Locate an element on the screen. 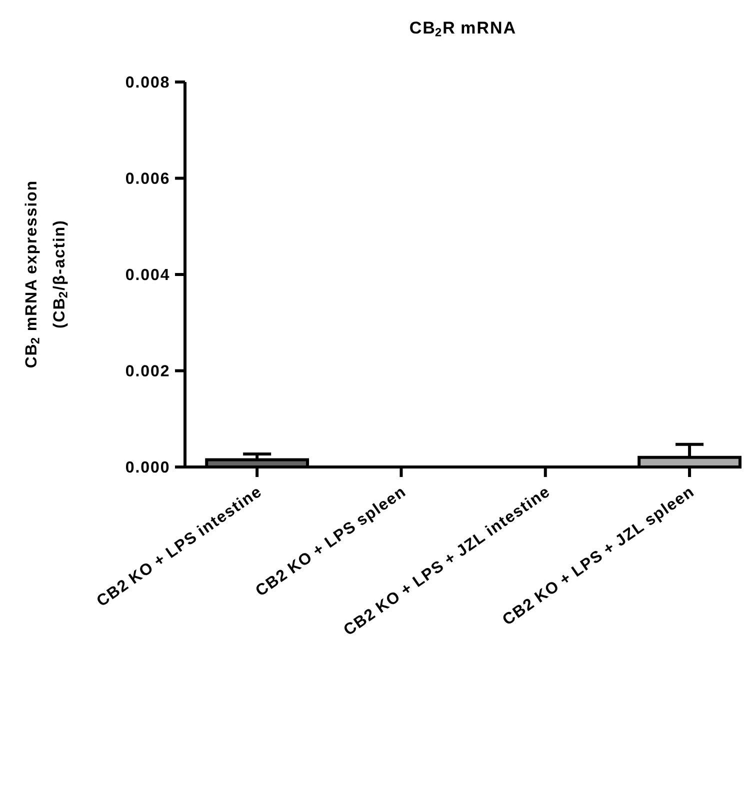 This screenshot has width=755, height=793. y-tick-label: 0.002 is located at coordinates (147, 370).